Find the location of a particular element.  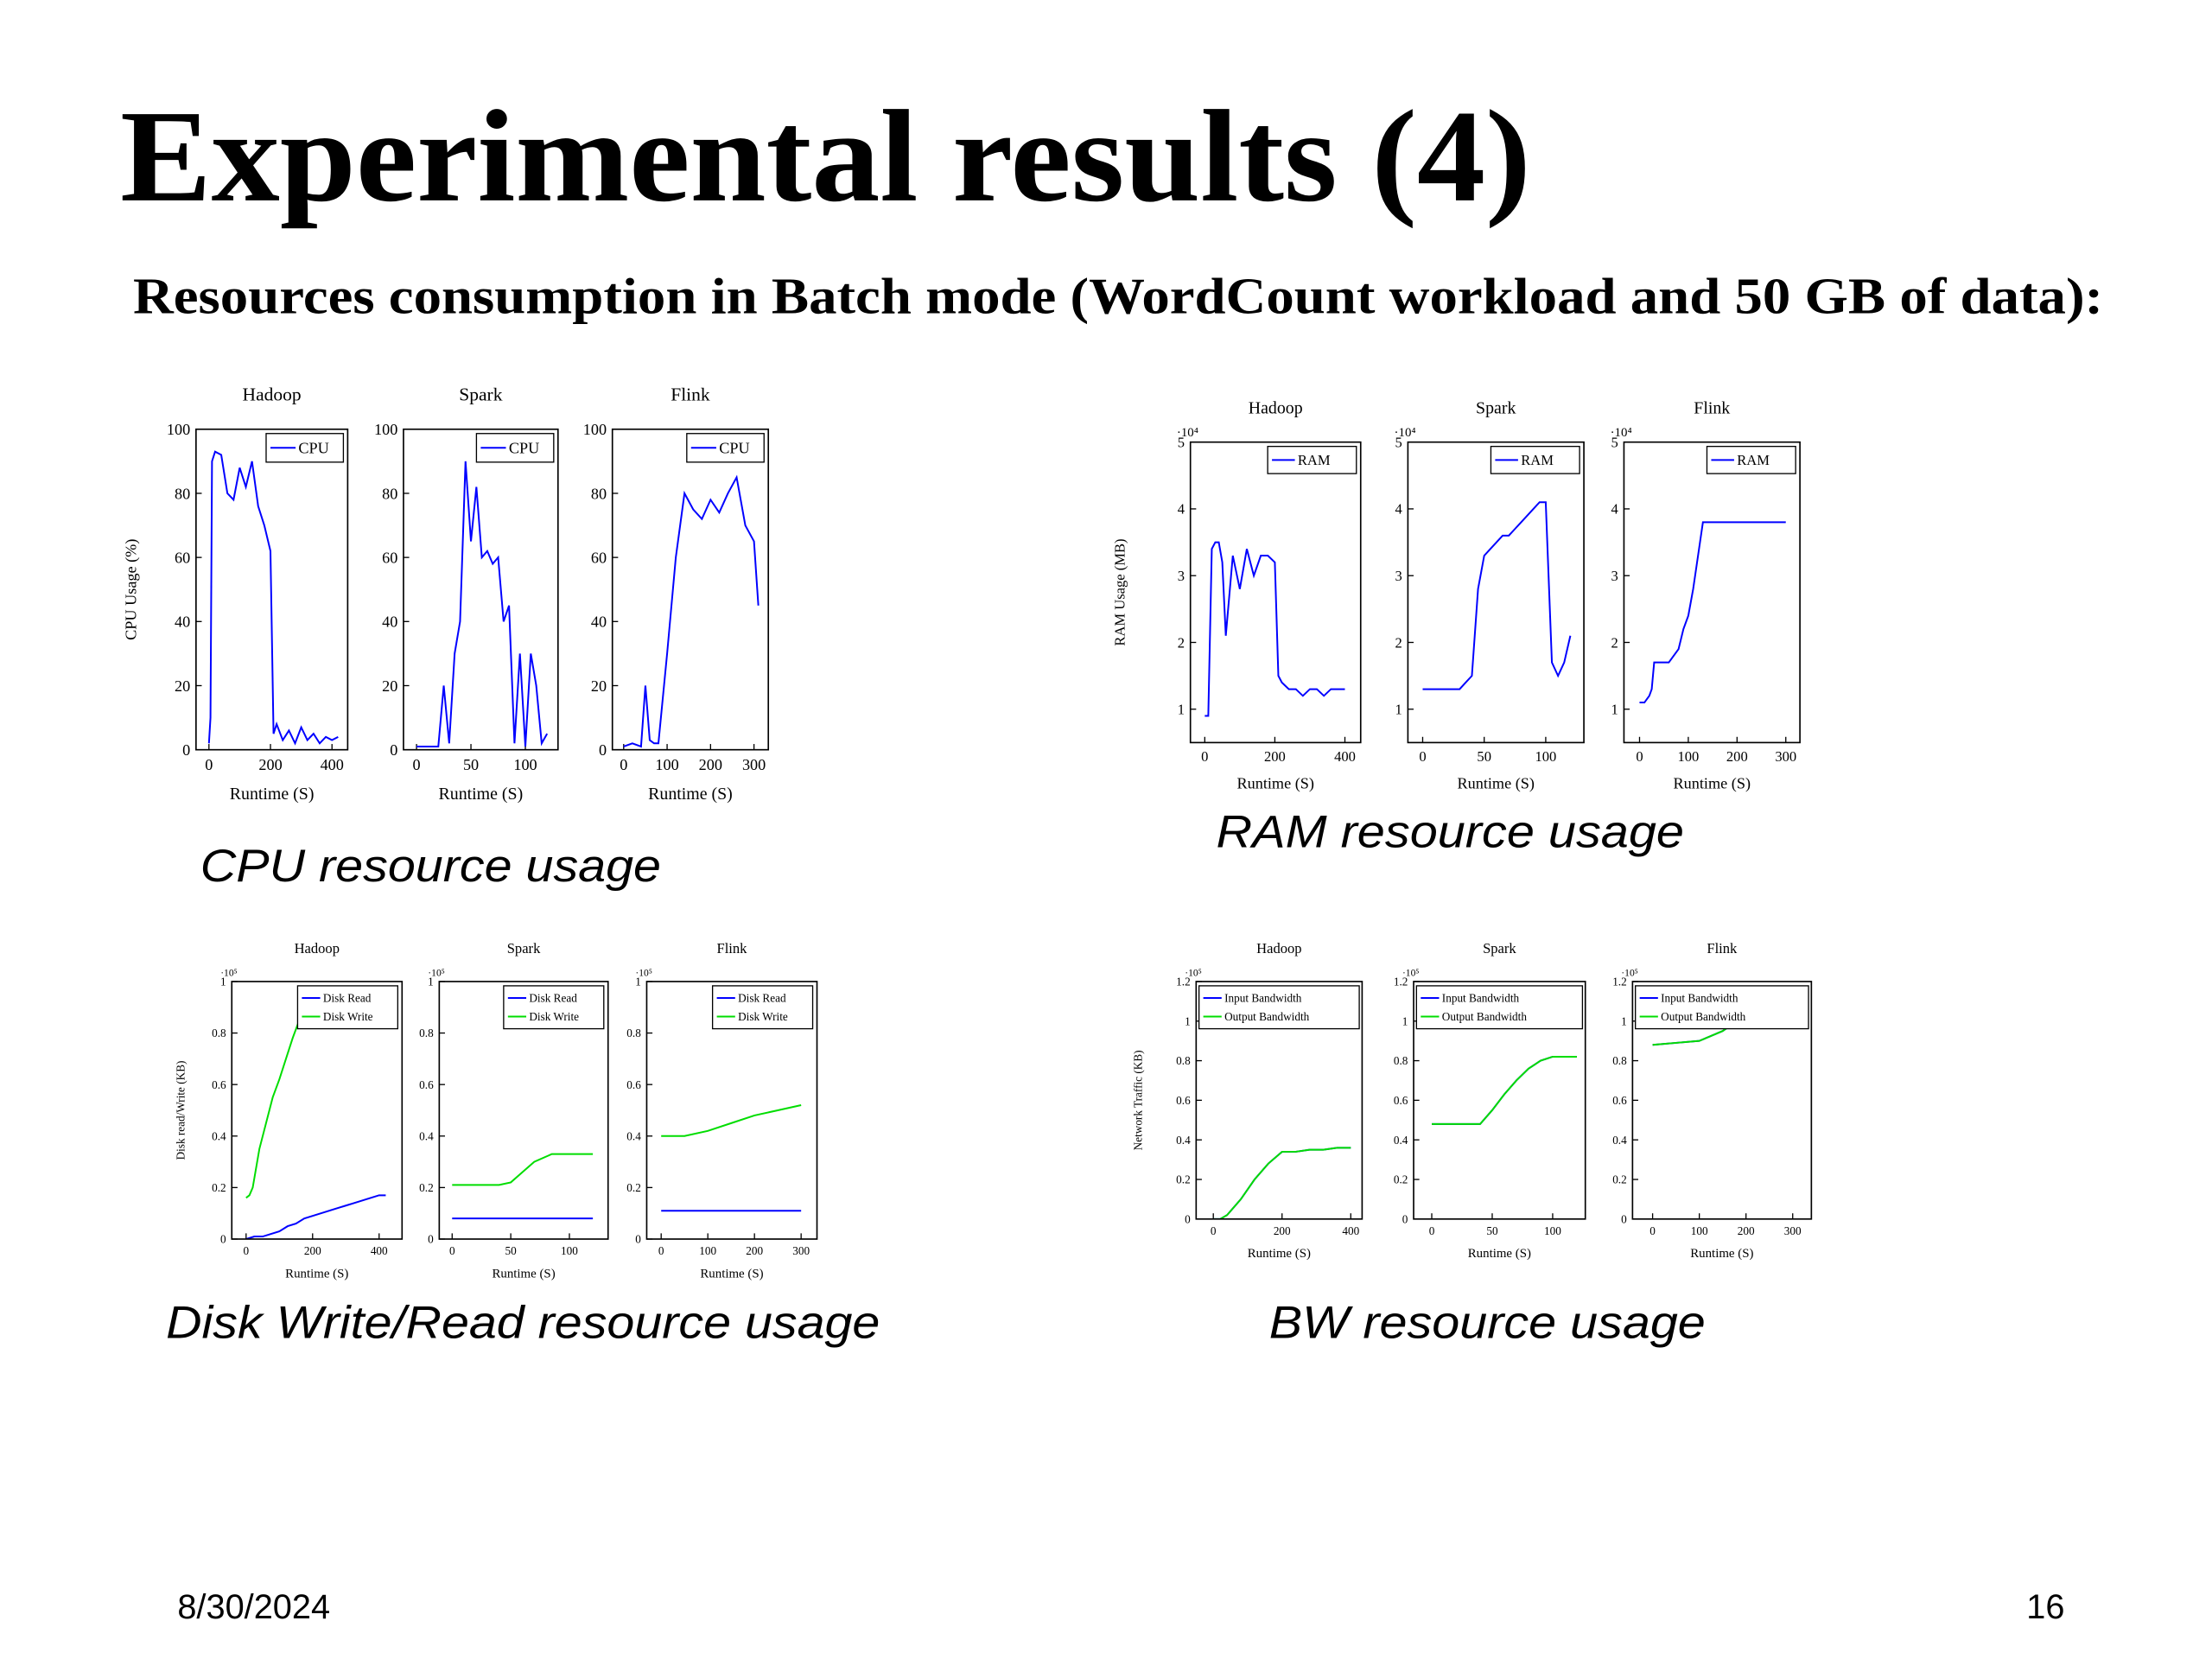

legend-label: RAM is located at coordinates (1753, 460).